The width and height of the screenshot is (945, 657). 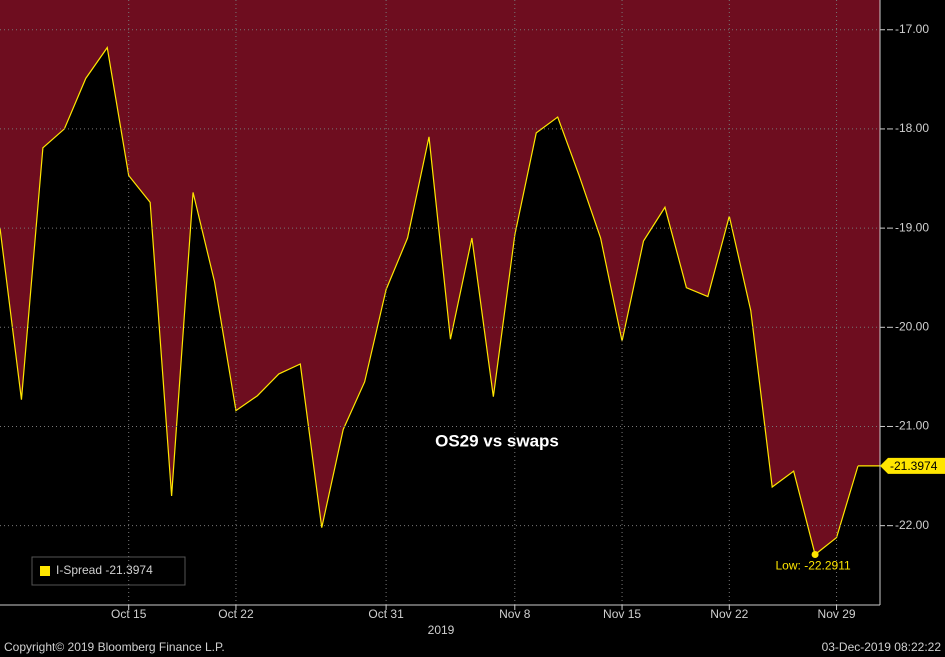 What do you see at coordinates (729, 614) in the screenshot?
I see `x-tick-label: Nov 22` at bounding box center [729, 614].